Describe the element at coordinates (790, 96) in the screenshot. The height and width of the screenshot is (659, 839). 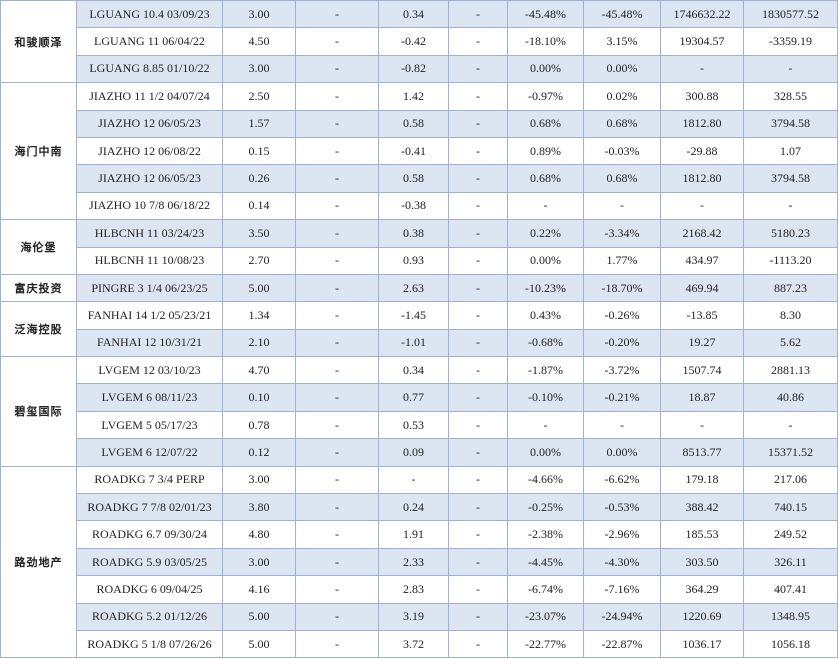
I see `table-cell: 328.55` at that location.